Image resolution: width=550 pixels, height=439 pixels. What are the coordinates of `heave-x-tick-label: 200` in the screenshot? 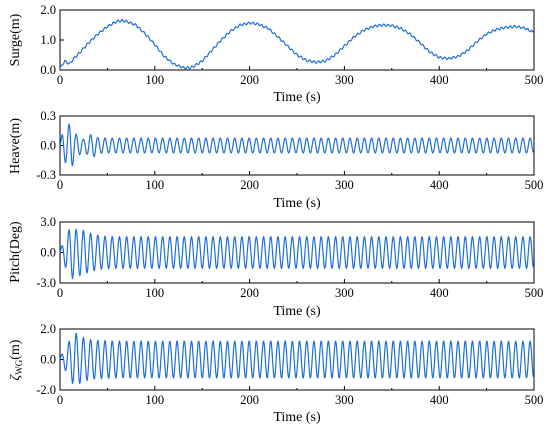 It's located at (249, 185).